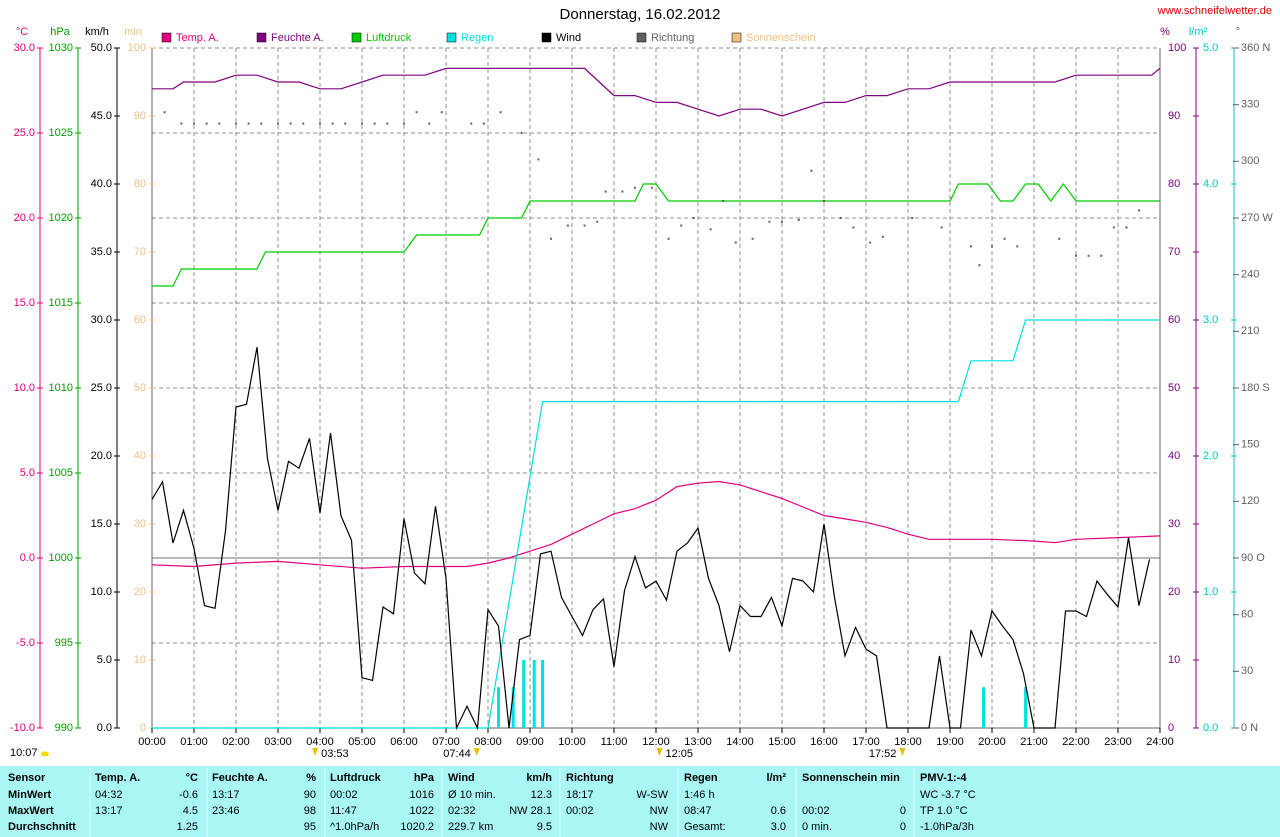 Image resolution: width=1280 pixels, height=837 pixels. I want to click on annotation-label: 03:53, so click(335, 754).